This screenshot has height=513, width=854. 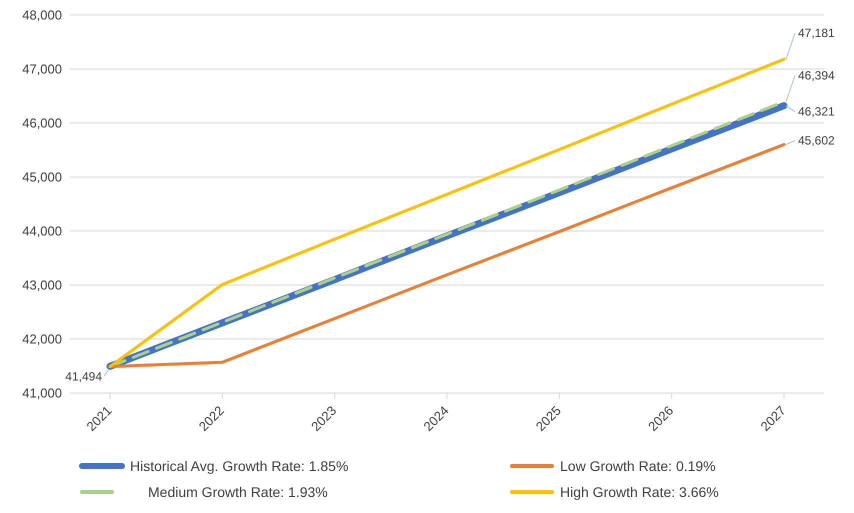 I want to click on legend-label: Medium Growth Rate: 1.93%, so click(x=238, y=492).